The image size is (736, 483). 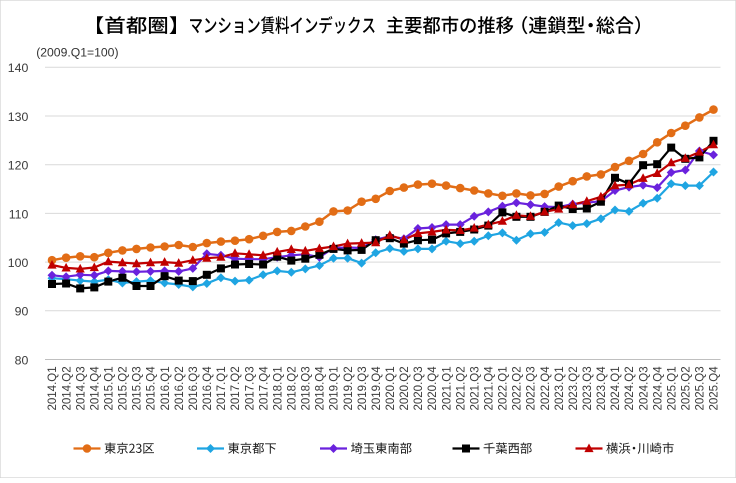 I want to click on svg-text: 2023.Q1, so click(x=560, y=388).